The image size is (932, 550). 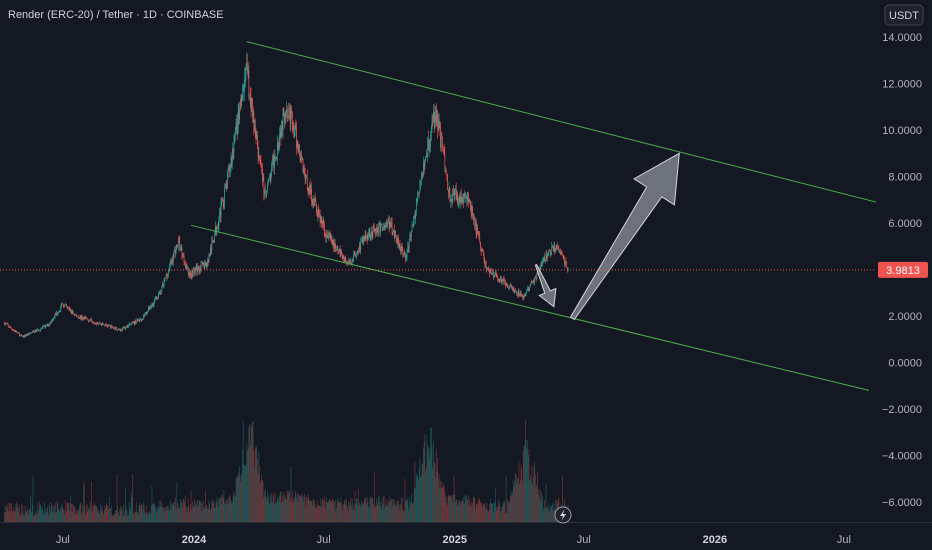 I want to click on symbol-title: Render (ERC-20) / Tether · 1D · COINBASE, so click(x=116, y=15).